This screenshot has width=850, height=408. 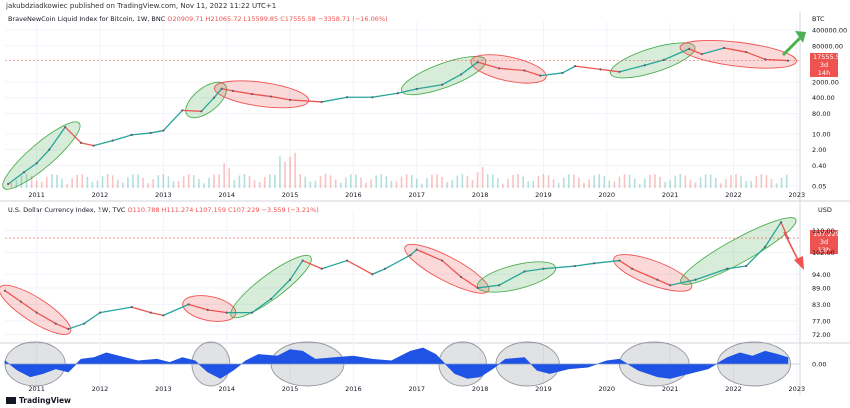 What do you see at coordinates (607, 195) in the screenshot?
I see `x-tick-label: 2020` at bounding box center [607, 195].